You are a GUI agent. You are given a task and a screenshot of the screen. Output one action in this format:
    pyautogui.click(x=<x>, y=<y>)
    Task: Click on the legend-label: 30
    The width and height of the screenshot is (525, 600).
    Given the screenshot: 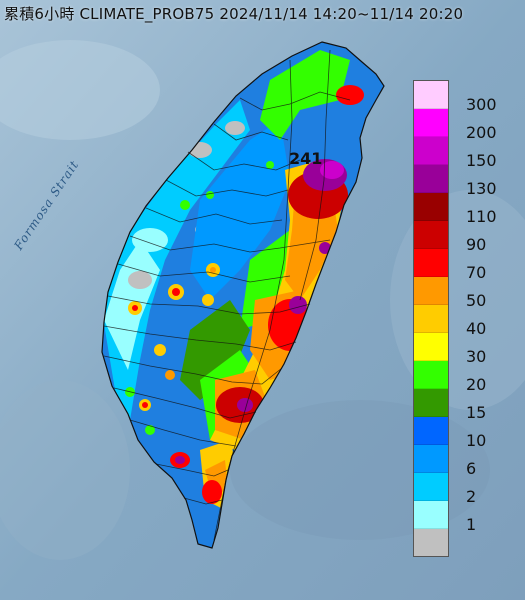 What is the action you would take?
    pyautogui.click(x=476, y=356)
    